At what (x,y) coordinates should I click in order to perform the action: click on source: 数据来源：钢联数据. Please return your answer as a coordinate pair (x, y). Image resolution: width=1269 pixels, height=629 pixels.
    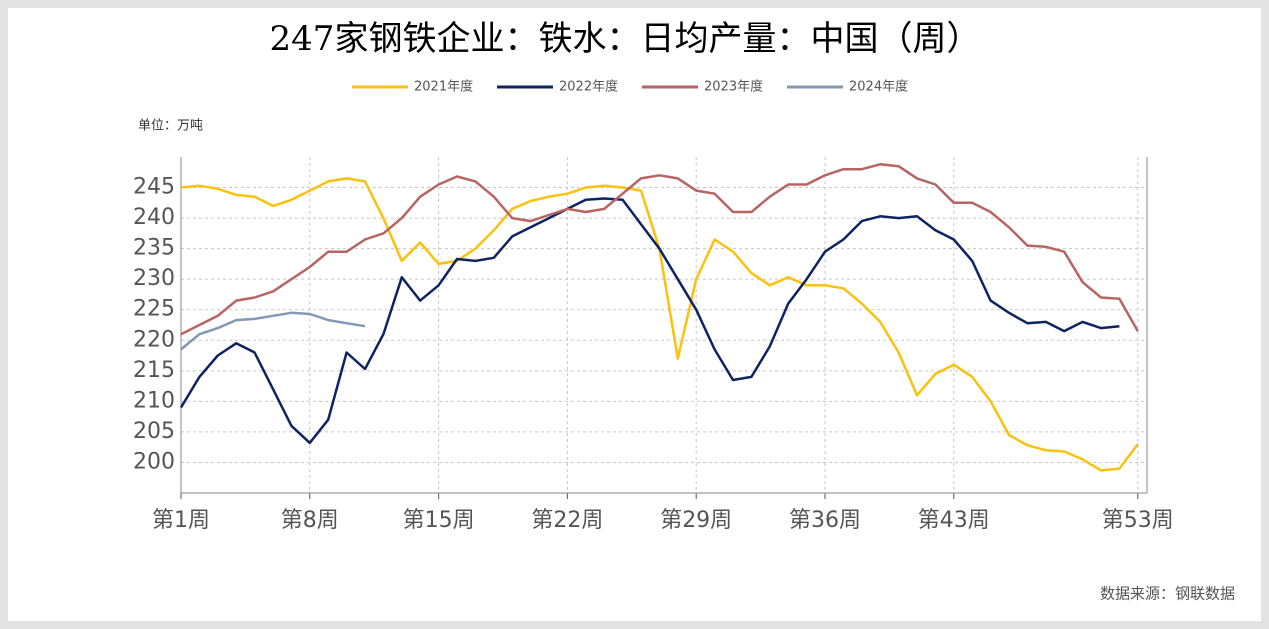
    Looking at the image, I should click on (1167, 594).